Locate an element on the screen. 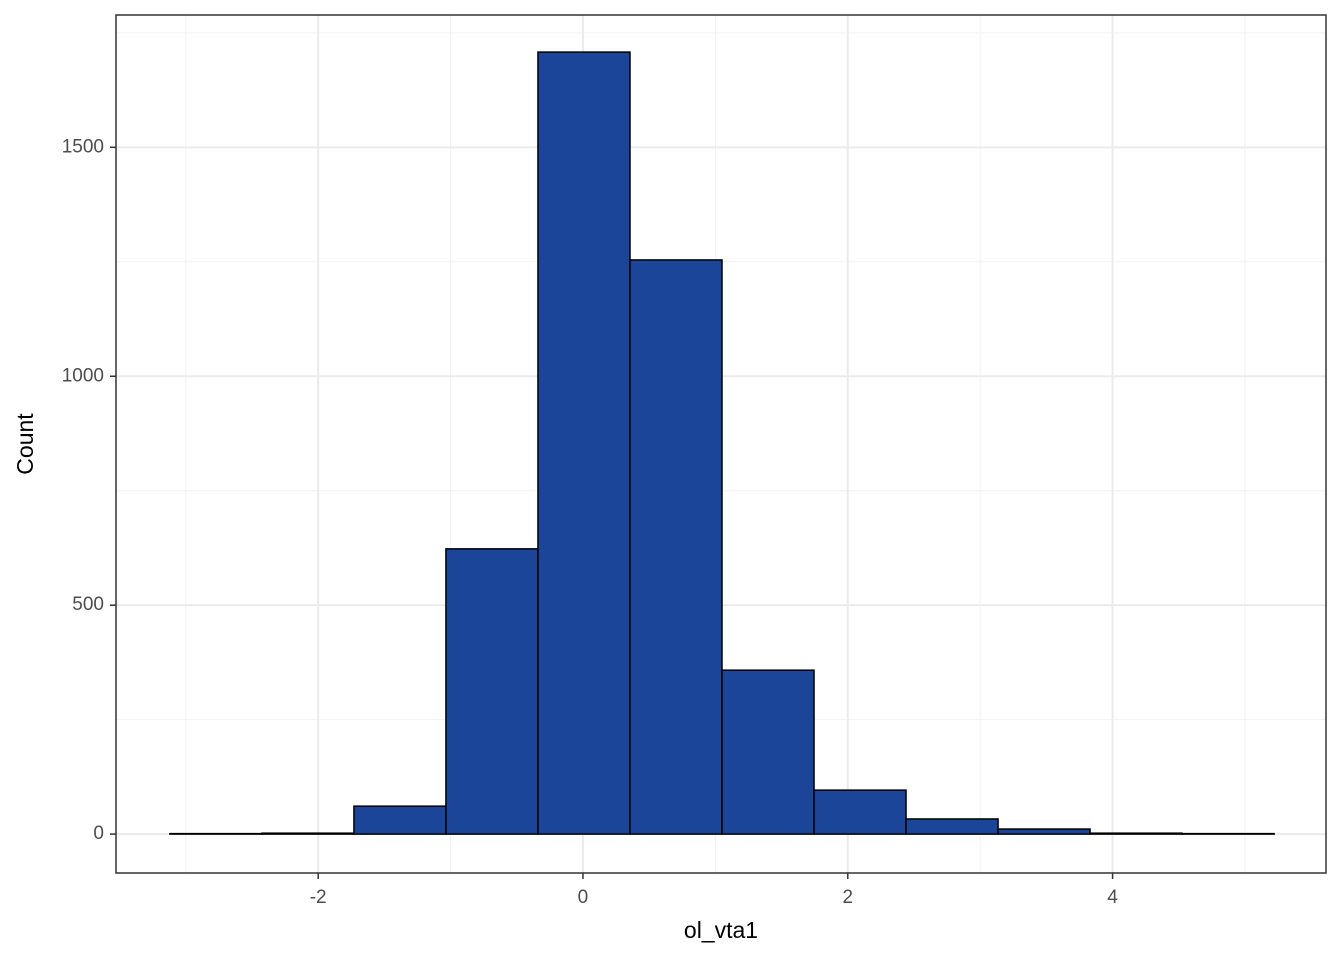 The height and width of the screenshot is (960, 1344). x-tick-label: 4 is located at coordinates (1112, 897).